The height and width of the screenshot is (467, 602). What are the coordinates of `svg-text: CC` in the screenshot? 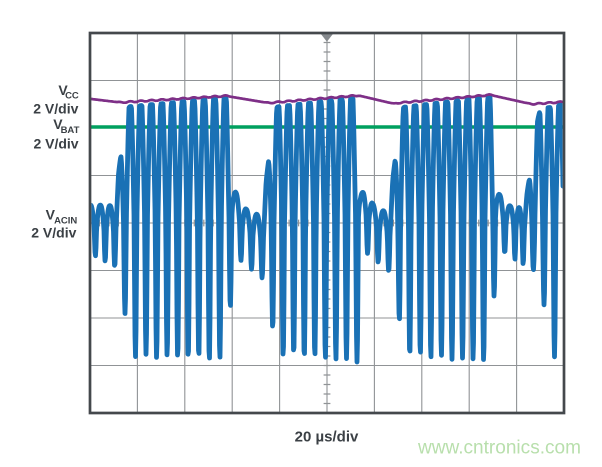 It's located at (72, 96).